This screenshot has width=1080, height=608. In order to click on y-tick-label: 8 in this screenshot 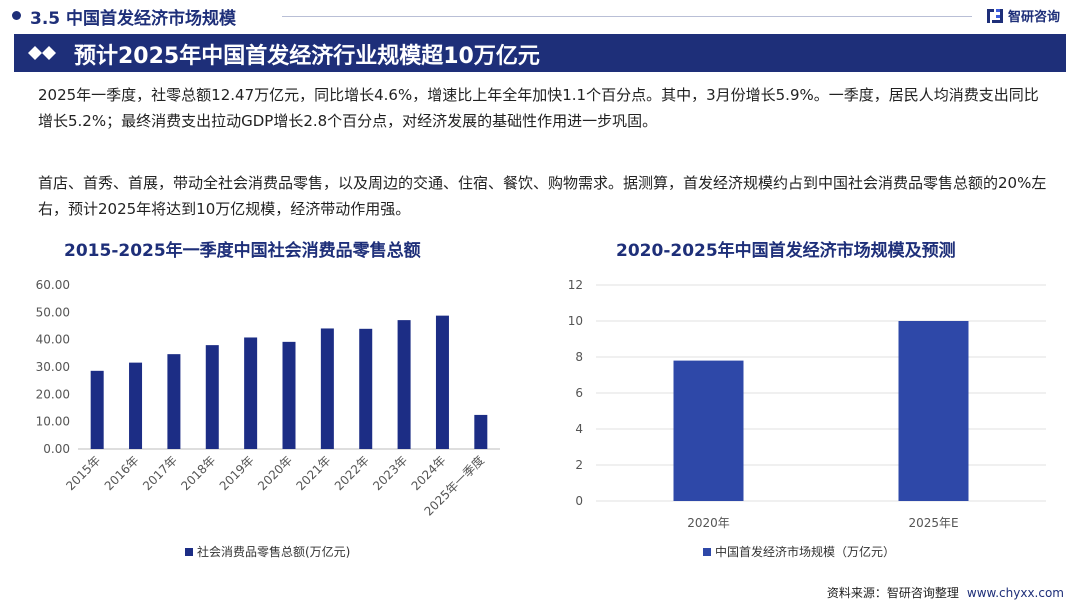, I will do `click(579, 357)`.